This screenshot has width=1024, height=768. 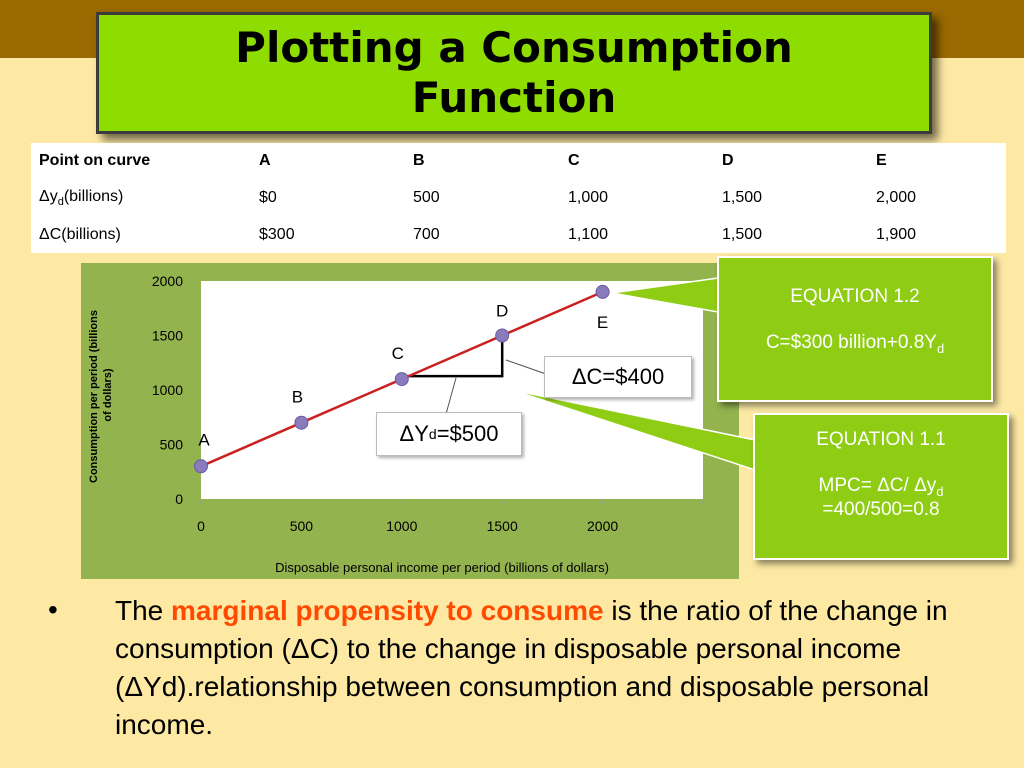 What do you see at coordinates (426, 234) in the screenshot?
I see `table-cell: 700` at bounding box center [426, 234].